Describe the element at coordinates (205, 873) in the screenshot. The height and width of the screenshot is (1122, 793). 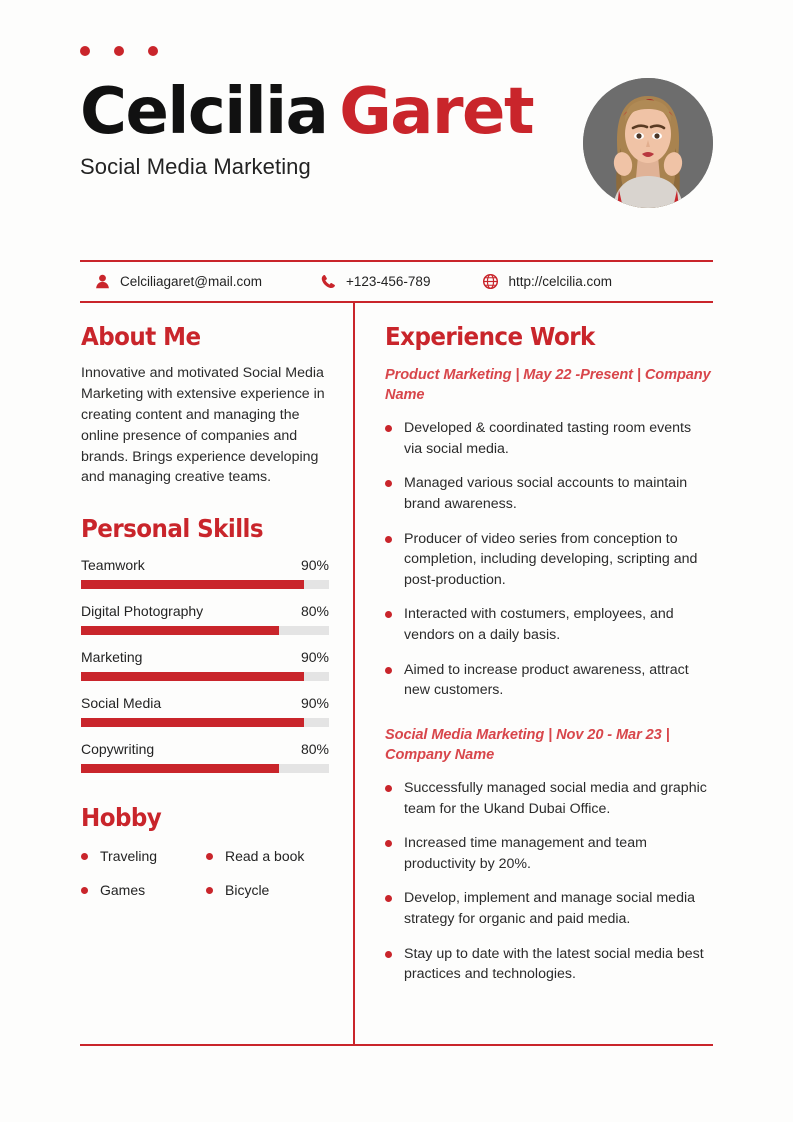
I see `hobby-list: Traveling Read a book Games Bicycle` at that location.